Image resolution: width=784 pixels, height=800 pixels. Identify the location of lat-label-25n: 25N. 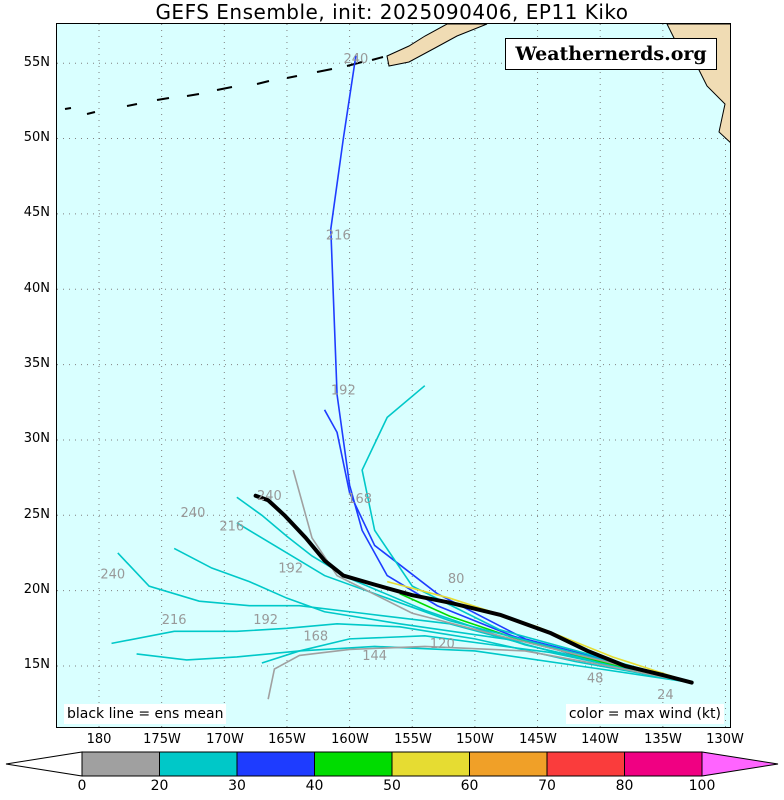
(36, 514).